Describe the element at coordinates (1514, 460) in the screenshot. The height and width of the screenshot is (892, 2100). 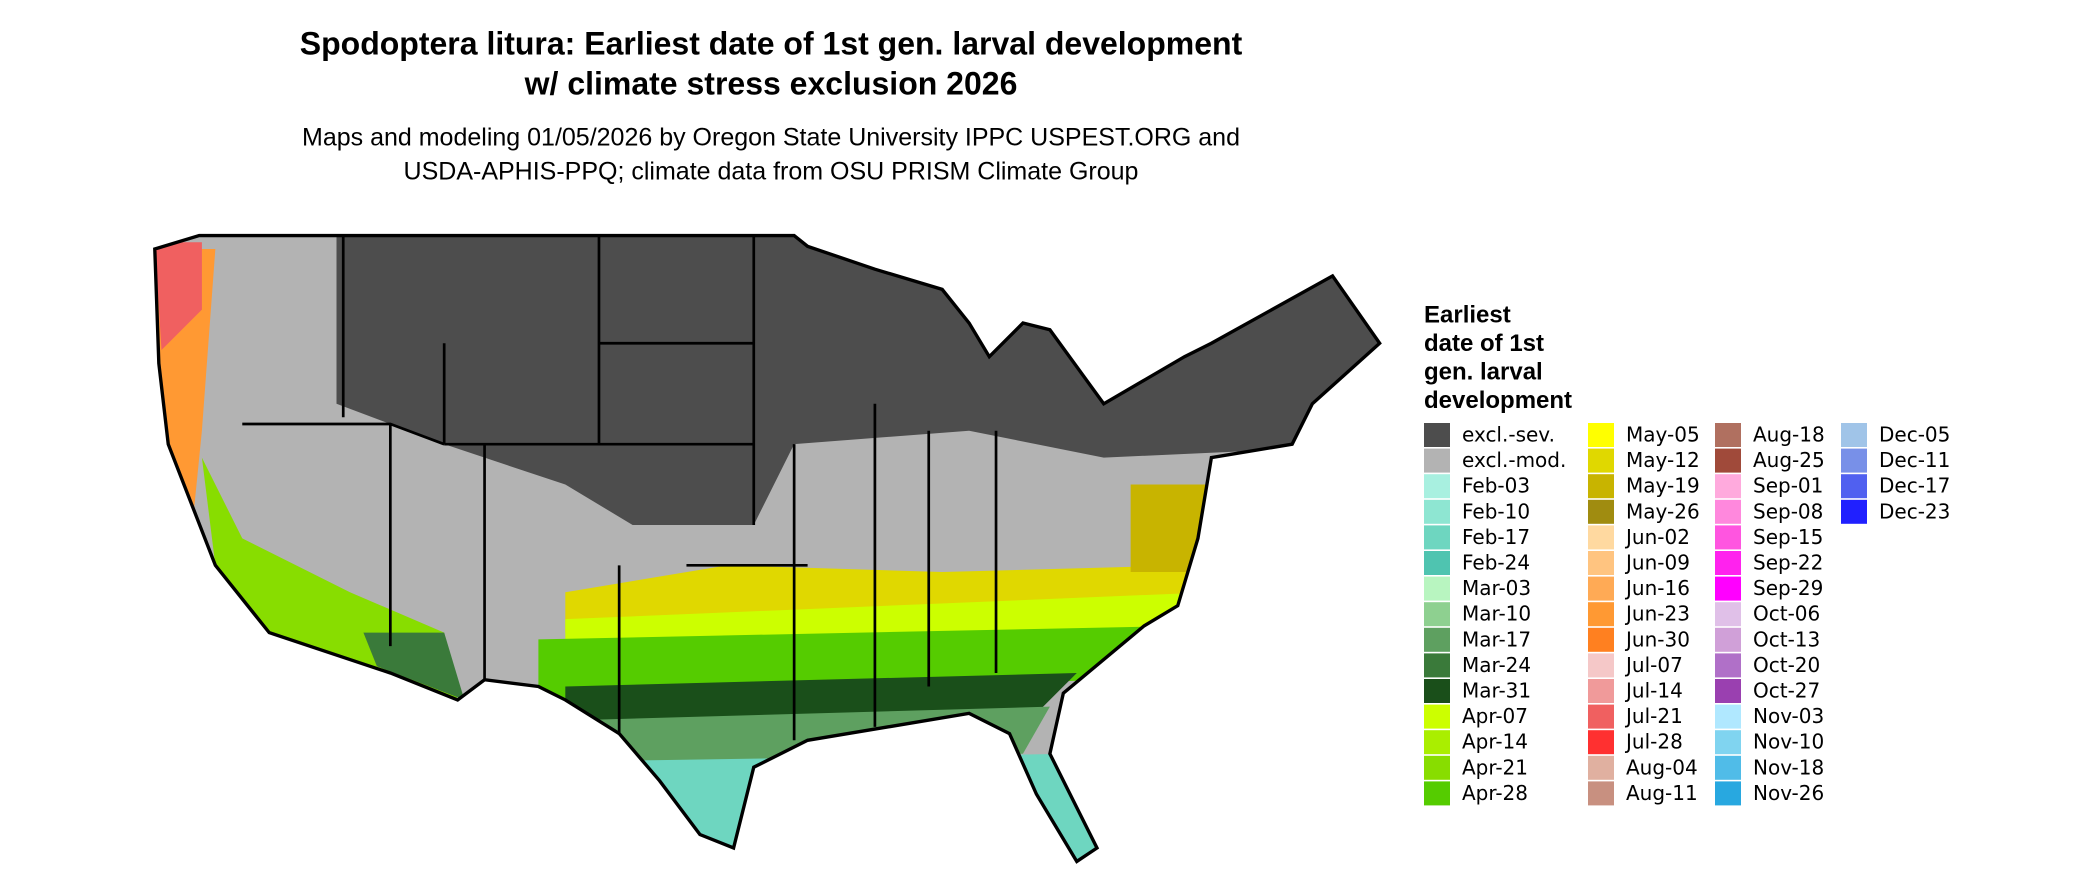
I see `legend-label: excl.-mod.` at that location.